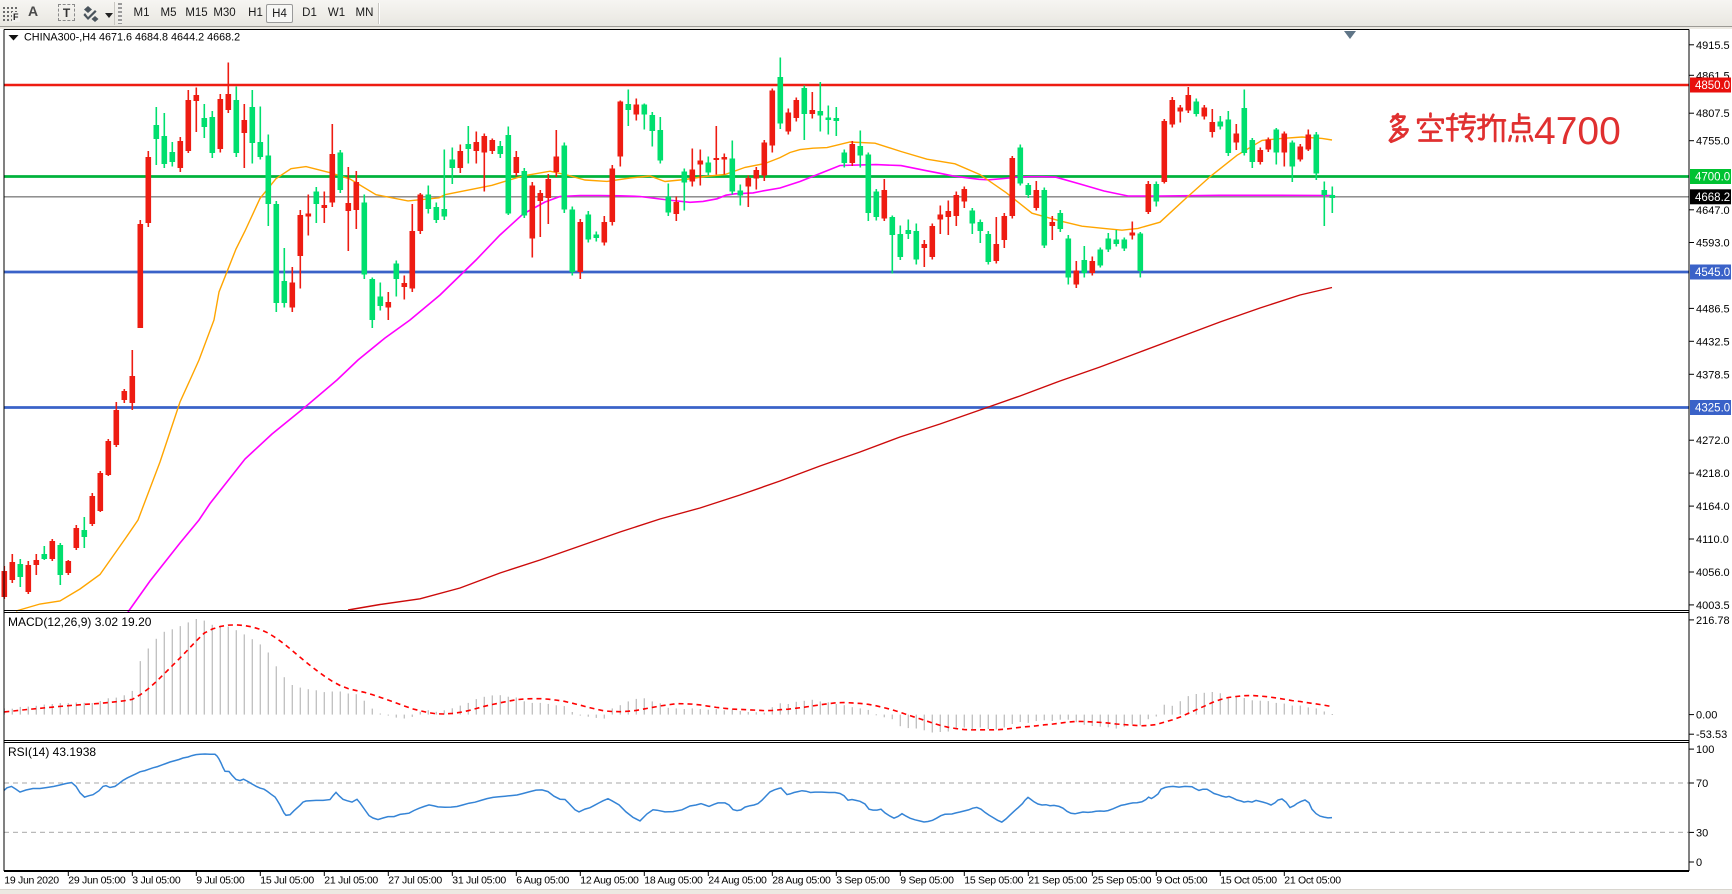 Image resolution: width=1732 pixels, height=894 pixels. Describe the element at coordinates (1712, 178) in the screenshot. I see `svg-text: 4700.0` at that location.